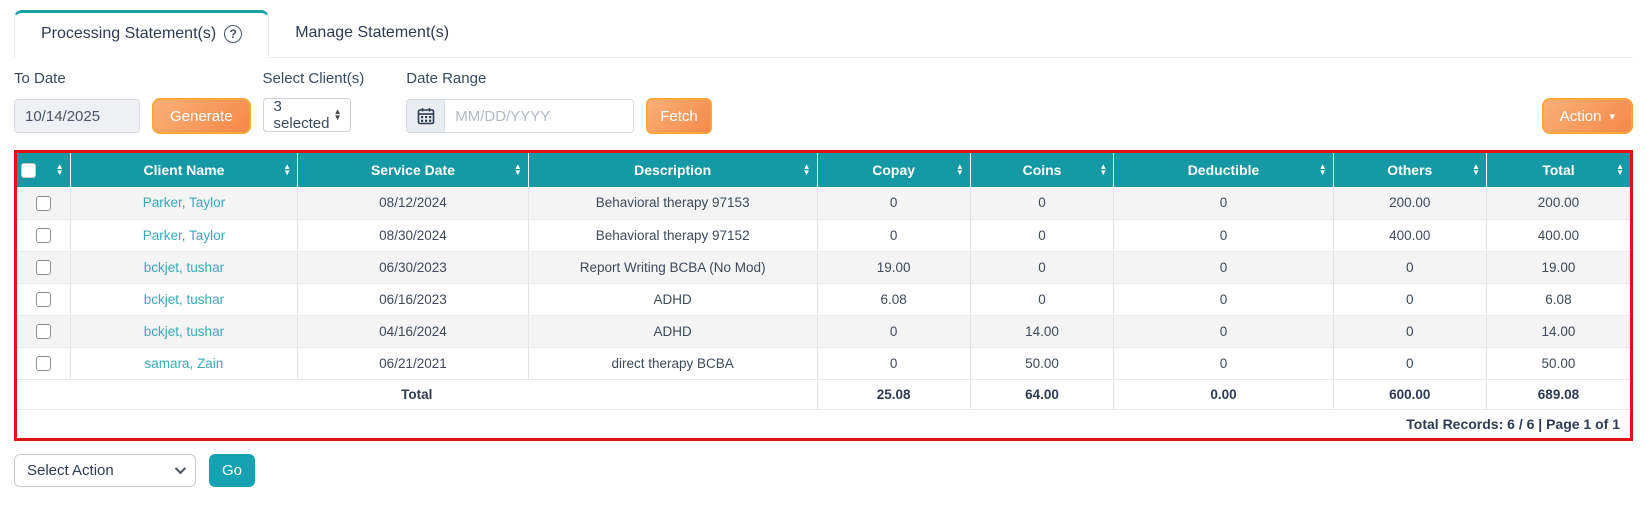  Describe the element at coordinates (413, 331) in the screenshot. I see `service-date-cell: 04/16/2024` at that location.